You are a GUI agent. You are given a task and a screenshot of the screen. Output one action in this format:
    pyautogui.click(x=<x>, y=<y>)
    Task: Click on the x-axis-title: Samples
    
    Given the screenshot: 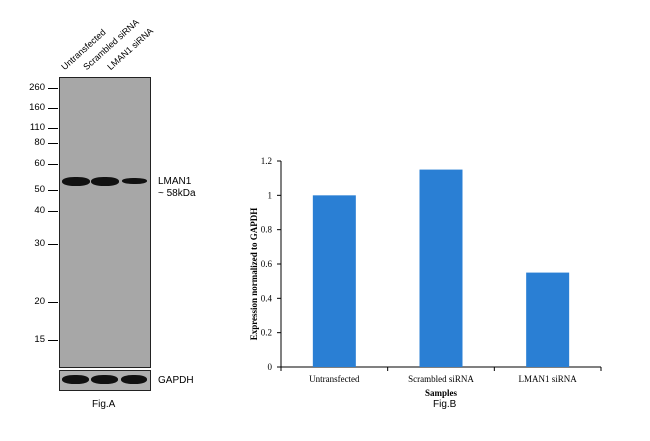 What is the action you would take?
    pyautogui.click(x=441, y=393)
    